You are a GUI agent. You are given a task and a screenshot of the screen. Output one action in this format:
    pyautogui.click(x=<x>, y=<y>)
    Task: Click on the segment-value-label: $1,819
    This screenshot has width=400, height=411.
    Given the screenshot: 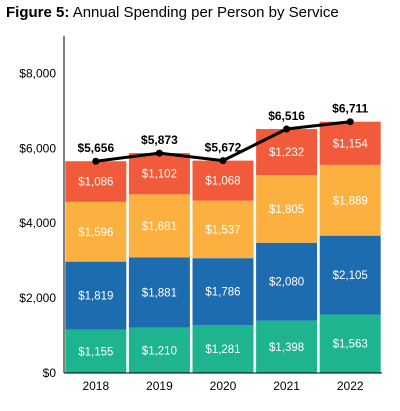 What is the action you would take?
    pyautogui.click(x=95, y=297)
    